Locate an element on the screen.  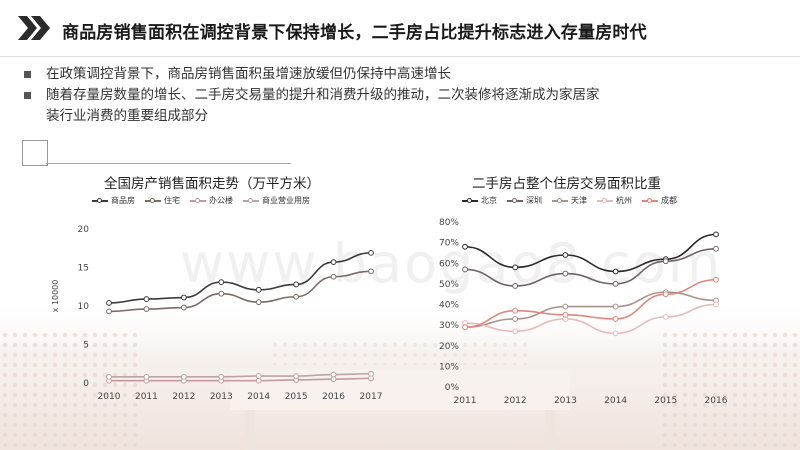
legend-label: 商业营业用房 is located at coordinates (286, 200).